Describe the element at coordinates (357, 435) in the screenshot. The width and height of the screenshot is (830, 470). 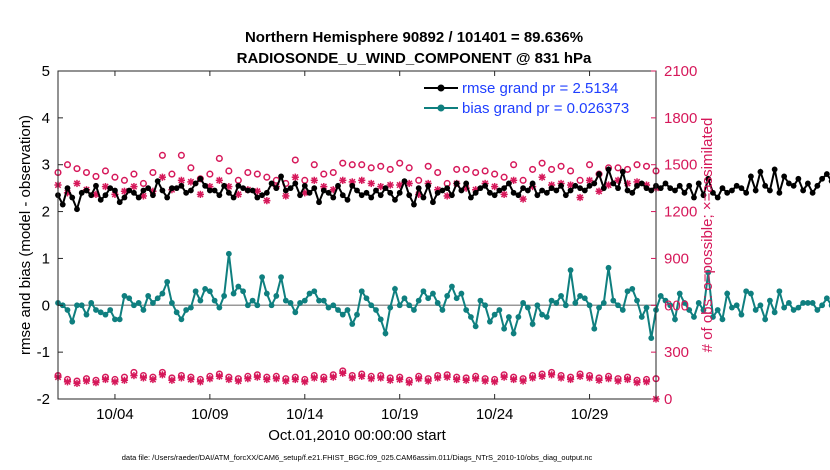
I see `x-axis-label: Oct.01,2010 00:00:00 start` at that location.